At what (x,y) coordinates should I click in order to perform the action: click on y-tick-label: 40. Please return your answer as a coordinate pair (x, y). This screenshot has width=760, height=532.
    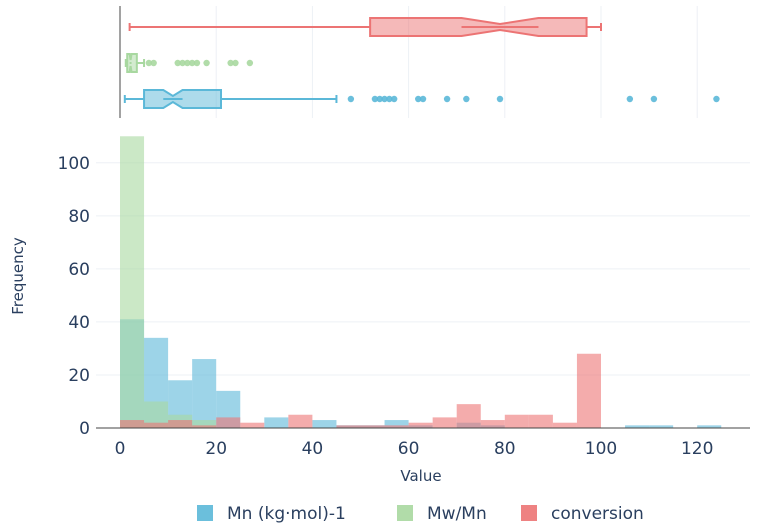
    Looking at the image, I should click on (79, 323).